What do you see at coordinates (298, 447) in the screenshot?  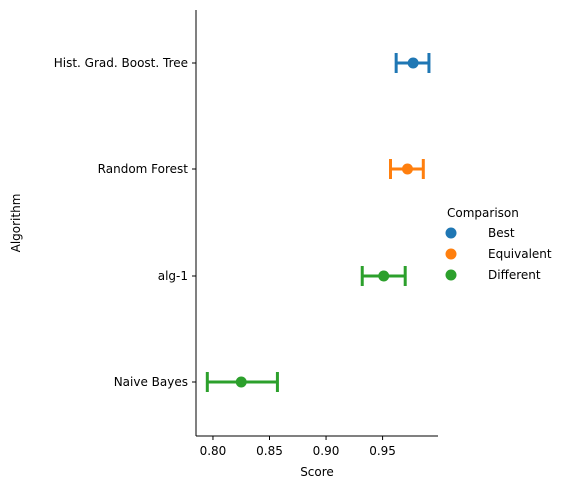 I see `x-ticks: 0.80 0.85 0.90 0.95` at bounding box center [298, 447].